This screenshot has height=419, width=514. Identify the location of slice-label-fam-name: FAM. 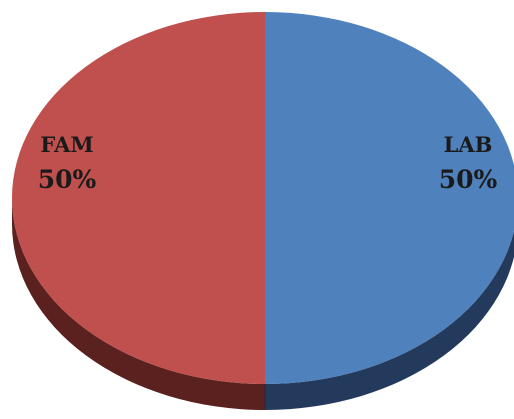
(66, 144).